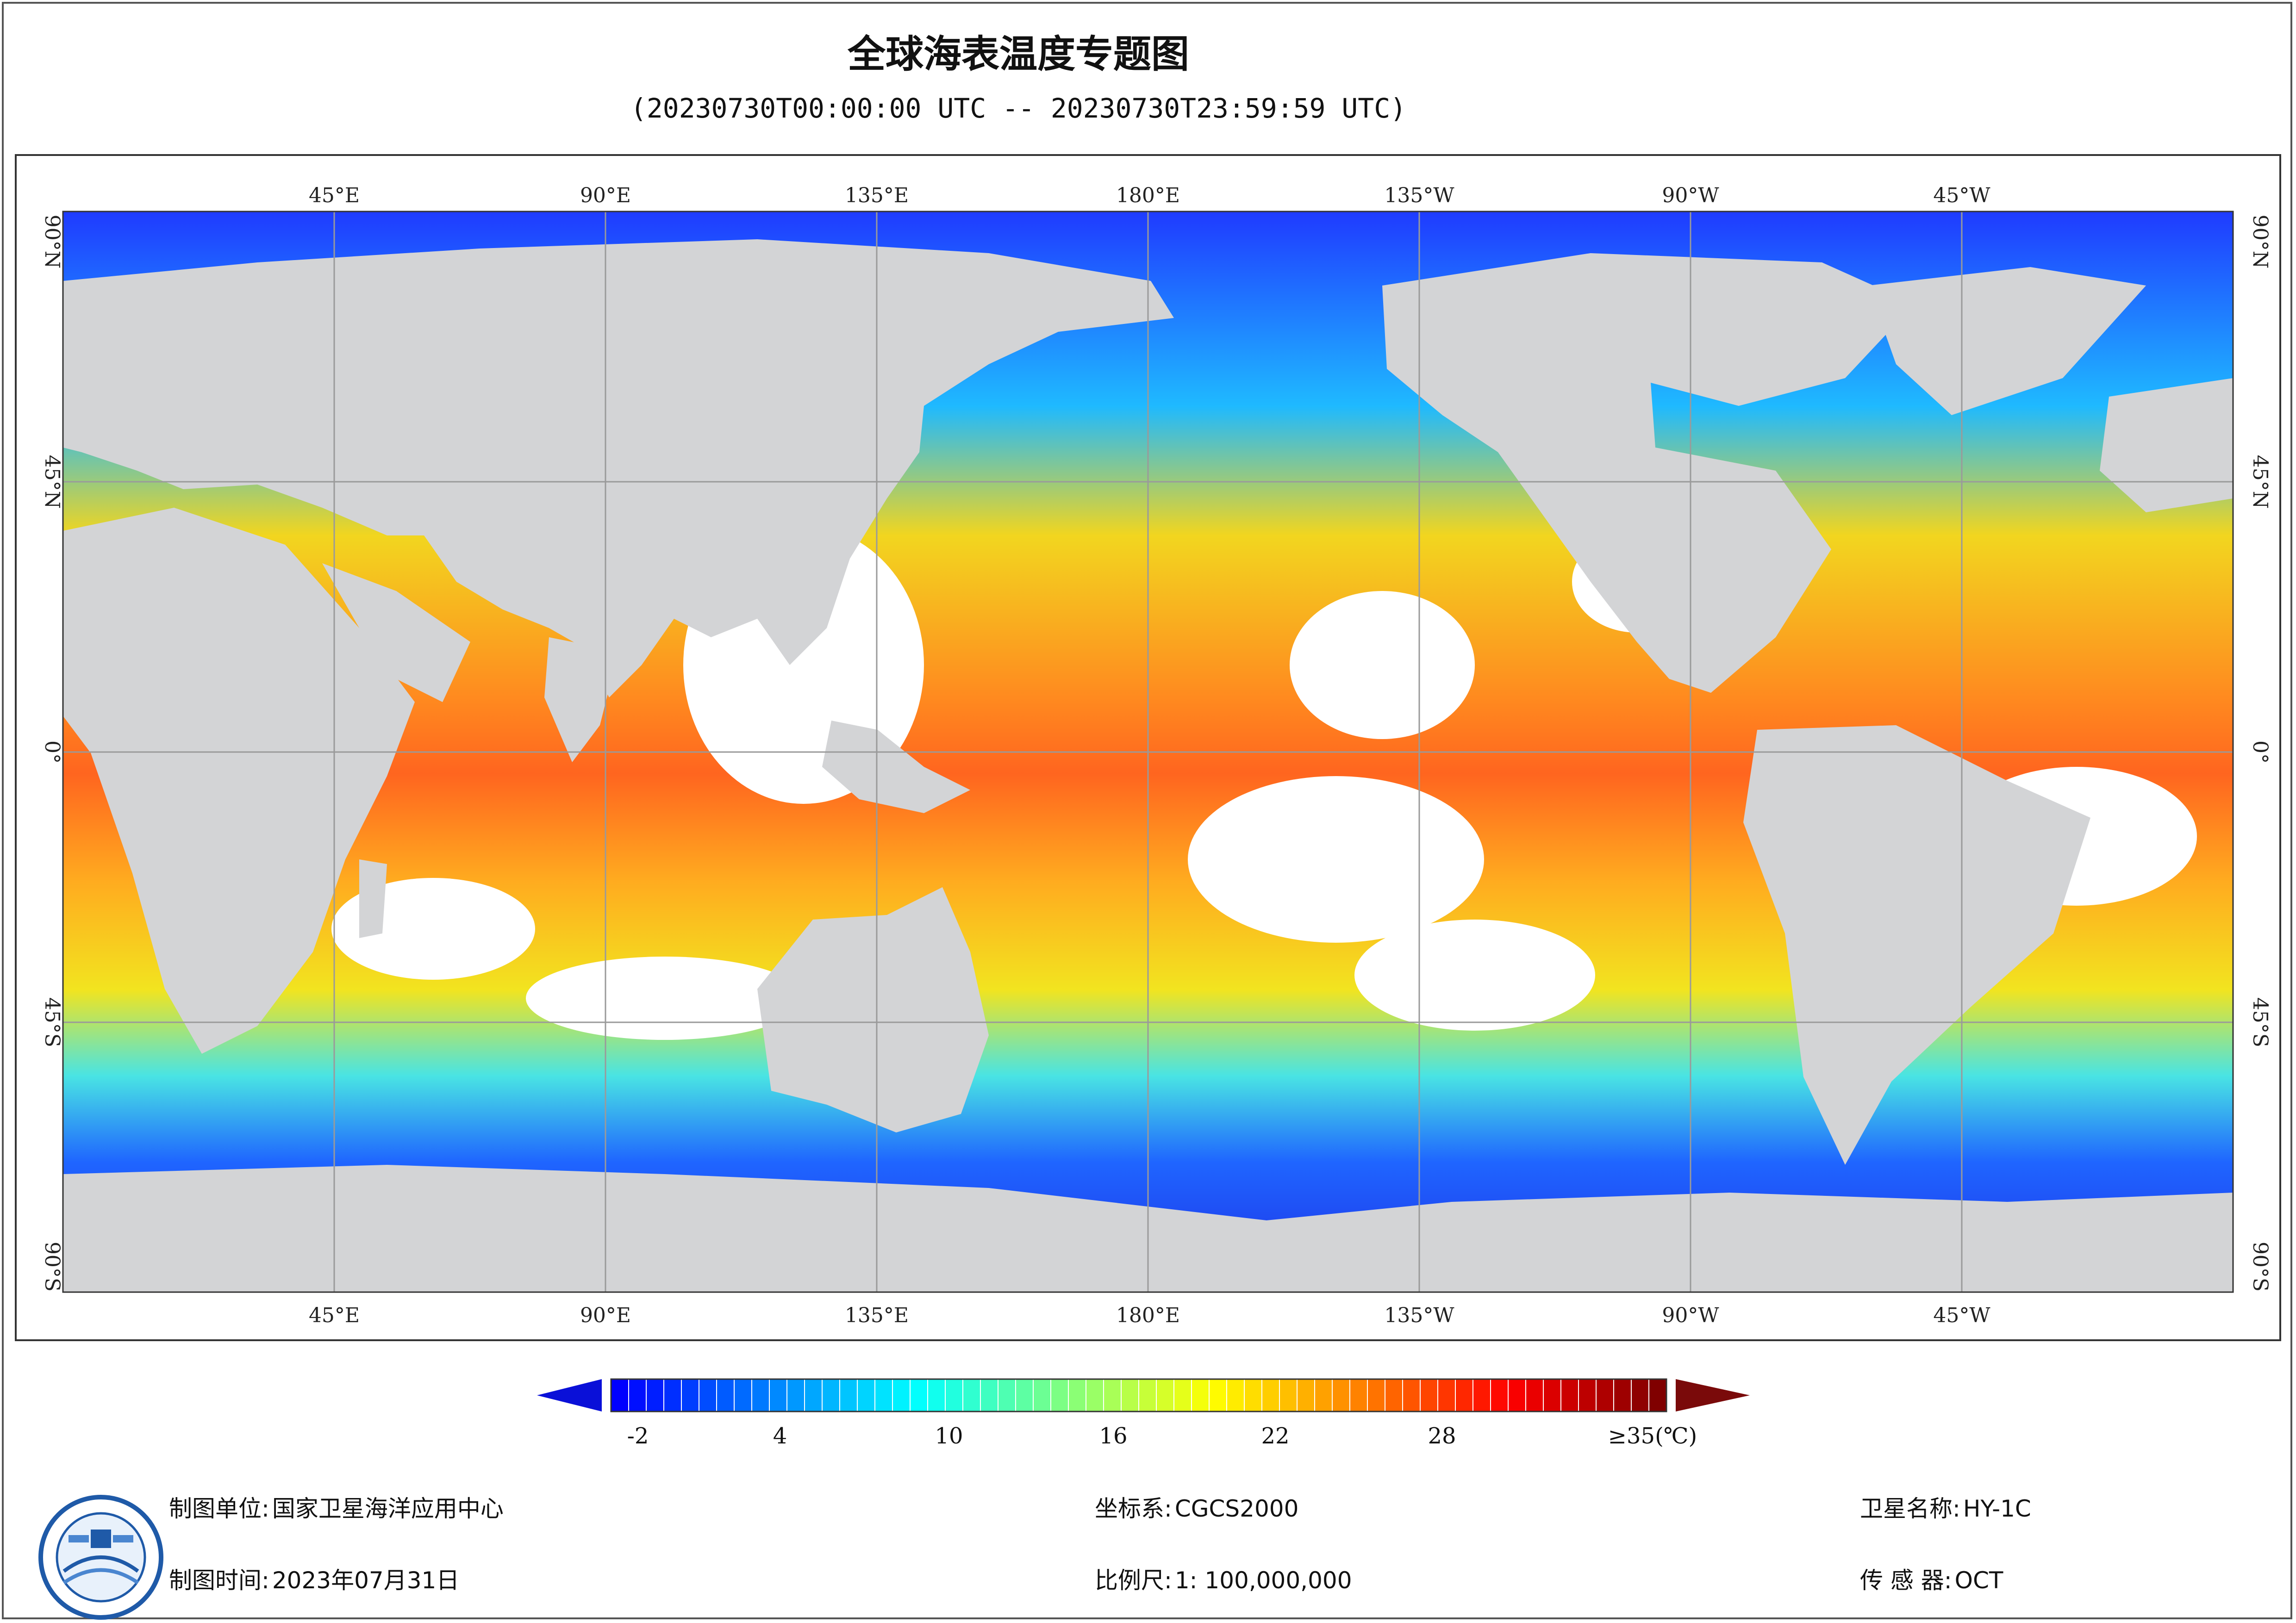  Describe the element at coordinates (52, 242) in the screenshot. I see `left-lat-label: 90°N` at that location.